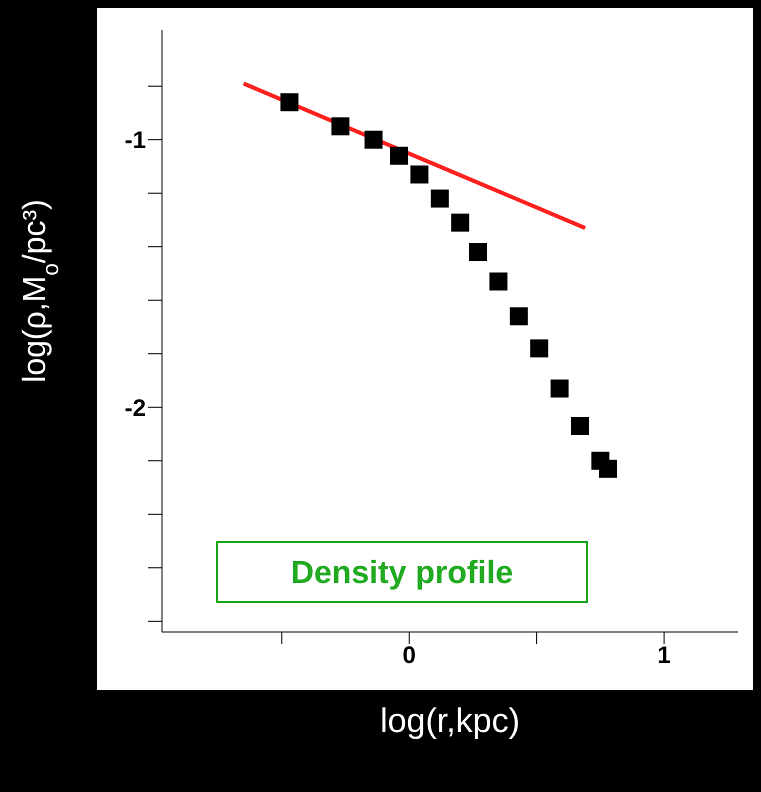 The width and height of the screenshot is (761, 792). What do you see at coordinates (135, 408) in the screenshot?
I see `y-tick-label: -2` at bounding box center [135, 408].